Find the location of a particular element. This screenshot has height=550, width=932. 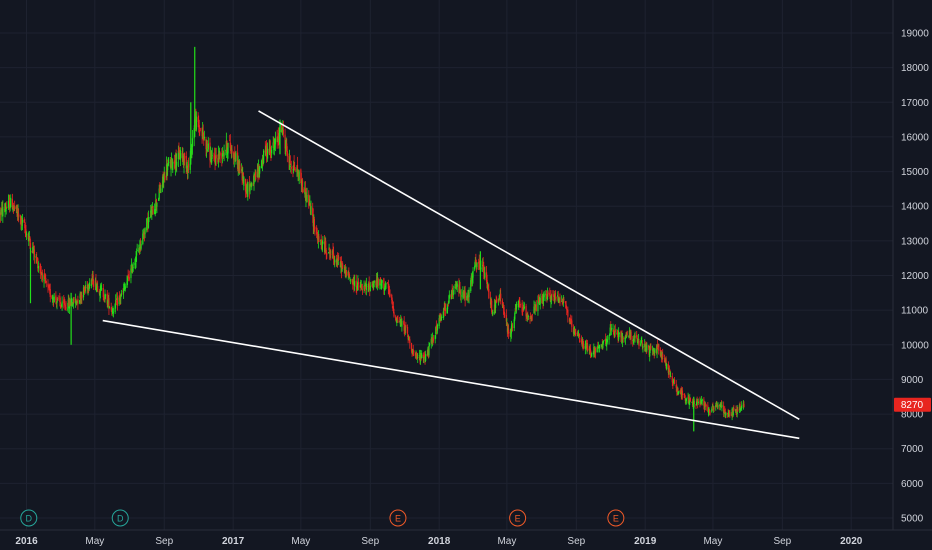

x-tick-label: 2018 is located at coordinates (439, 541).